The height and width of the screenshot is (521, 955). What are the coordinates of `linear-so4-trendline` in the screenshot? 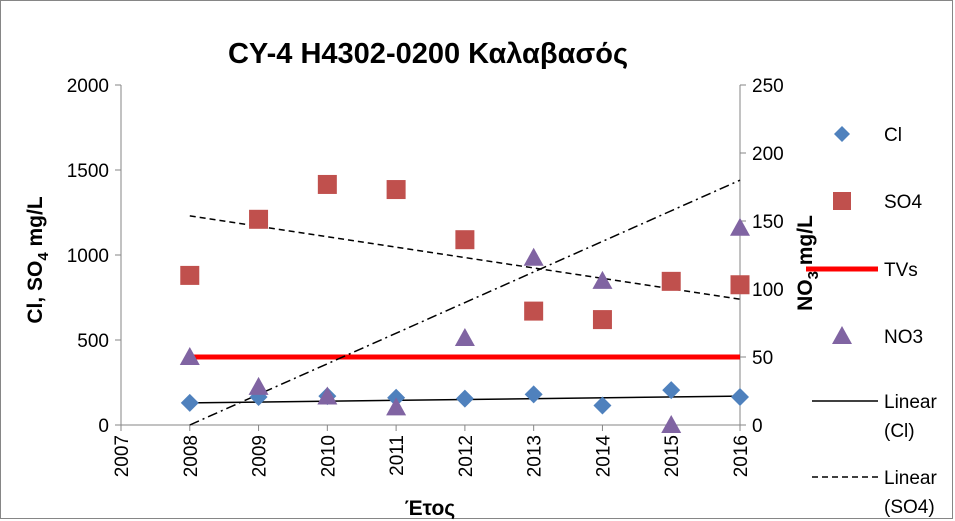 It's located at (465, 257).